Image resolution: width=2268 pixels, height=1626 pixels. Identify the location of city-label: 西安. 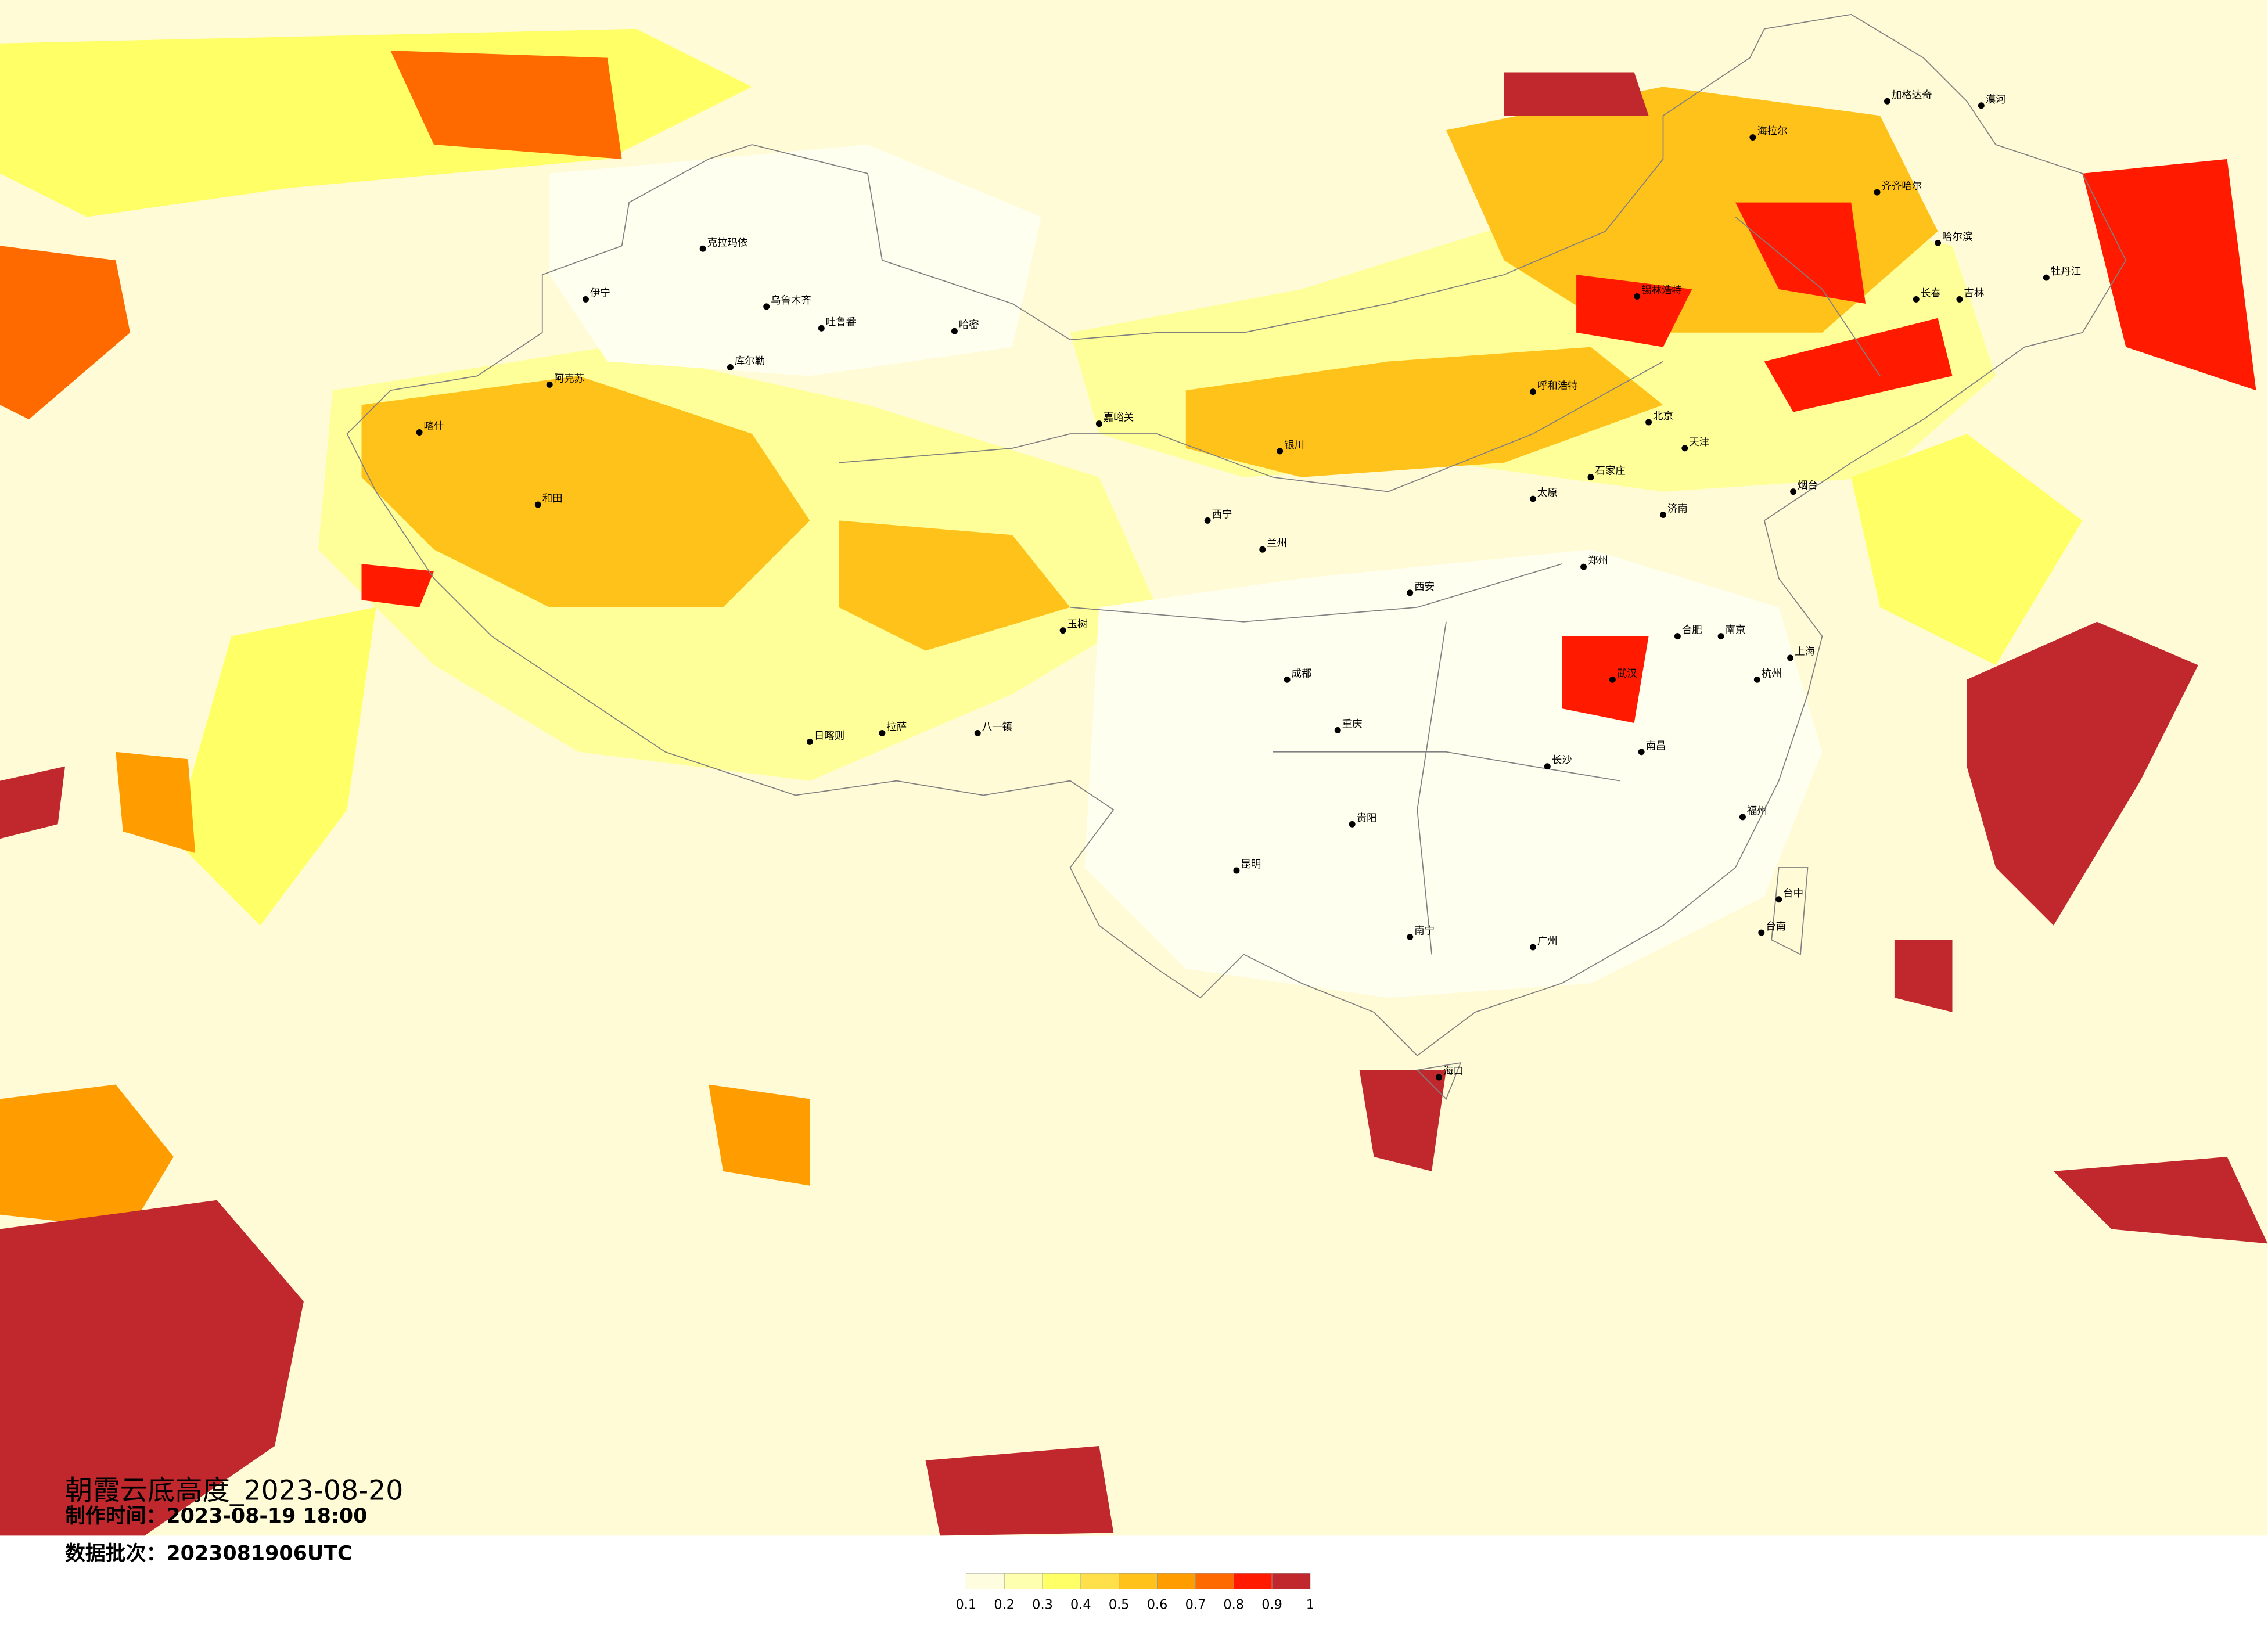
(1424, 587).